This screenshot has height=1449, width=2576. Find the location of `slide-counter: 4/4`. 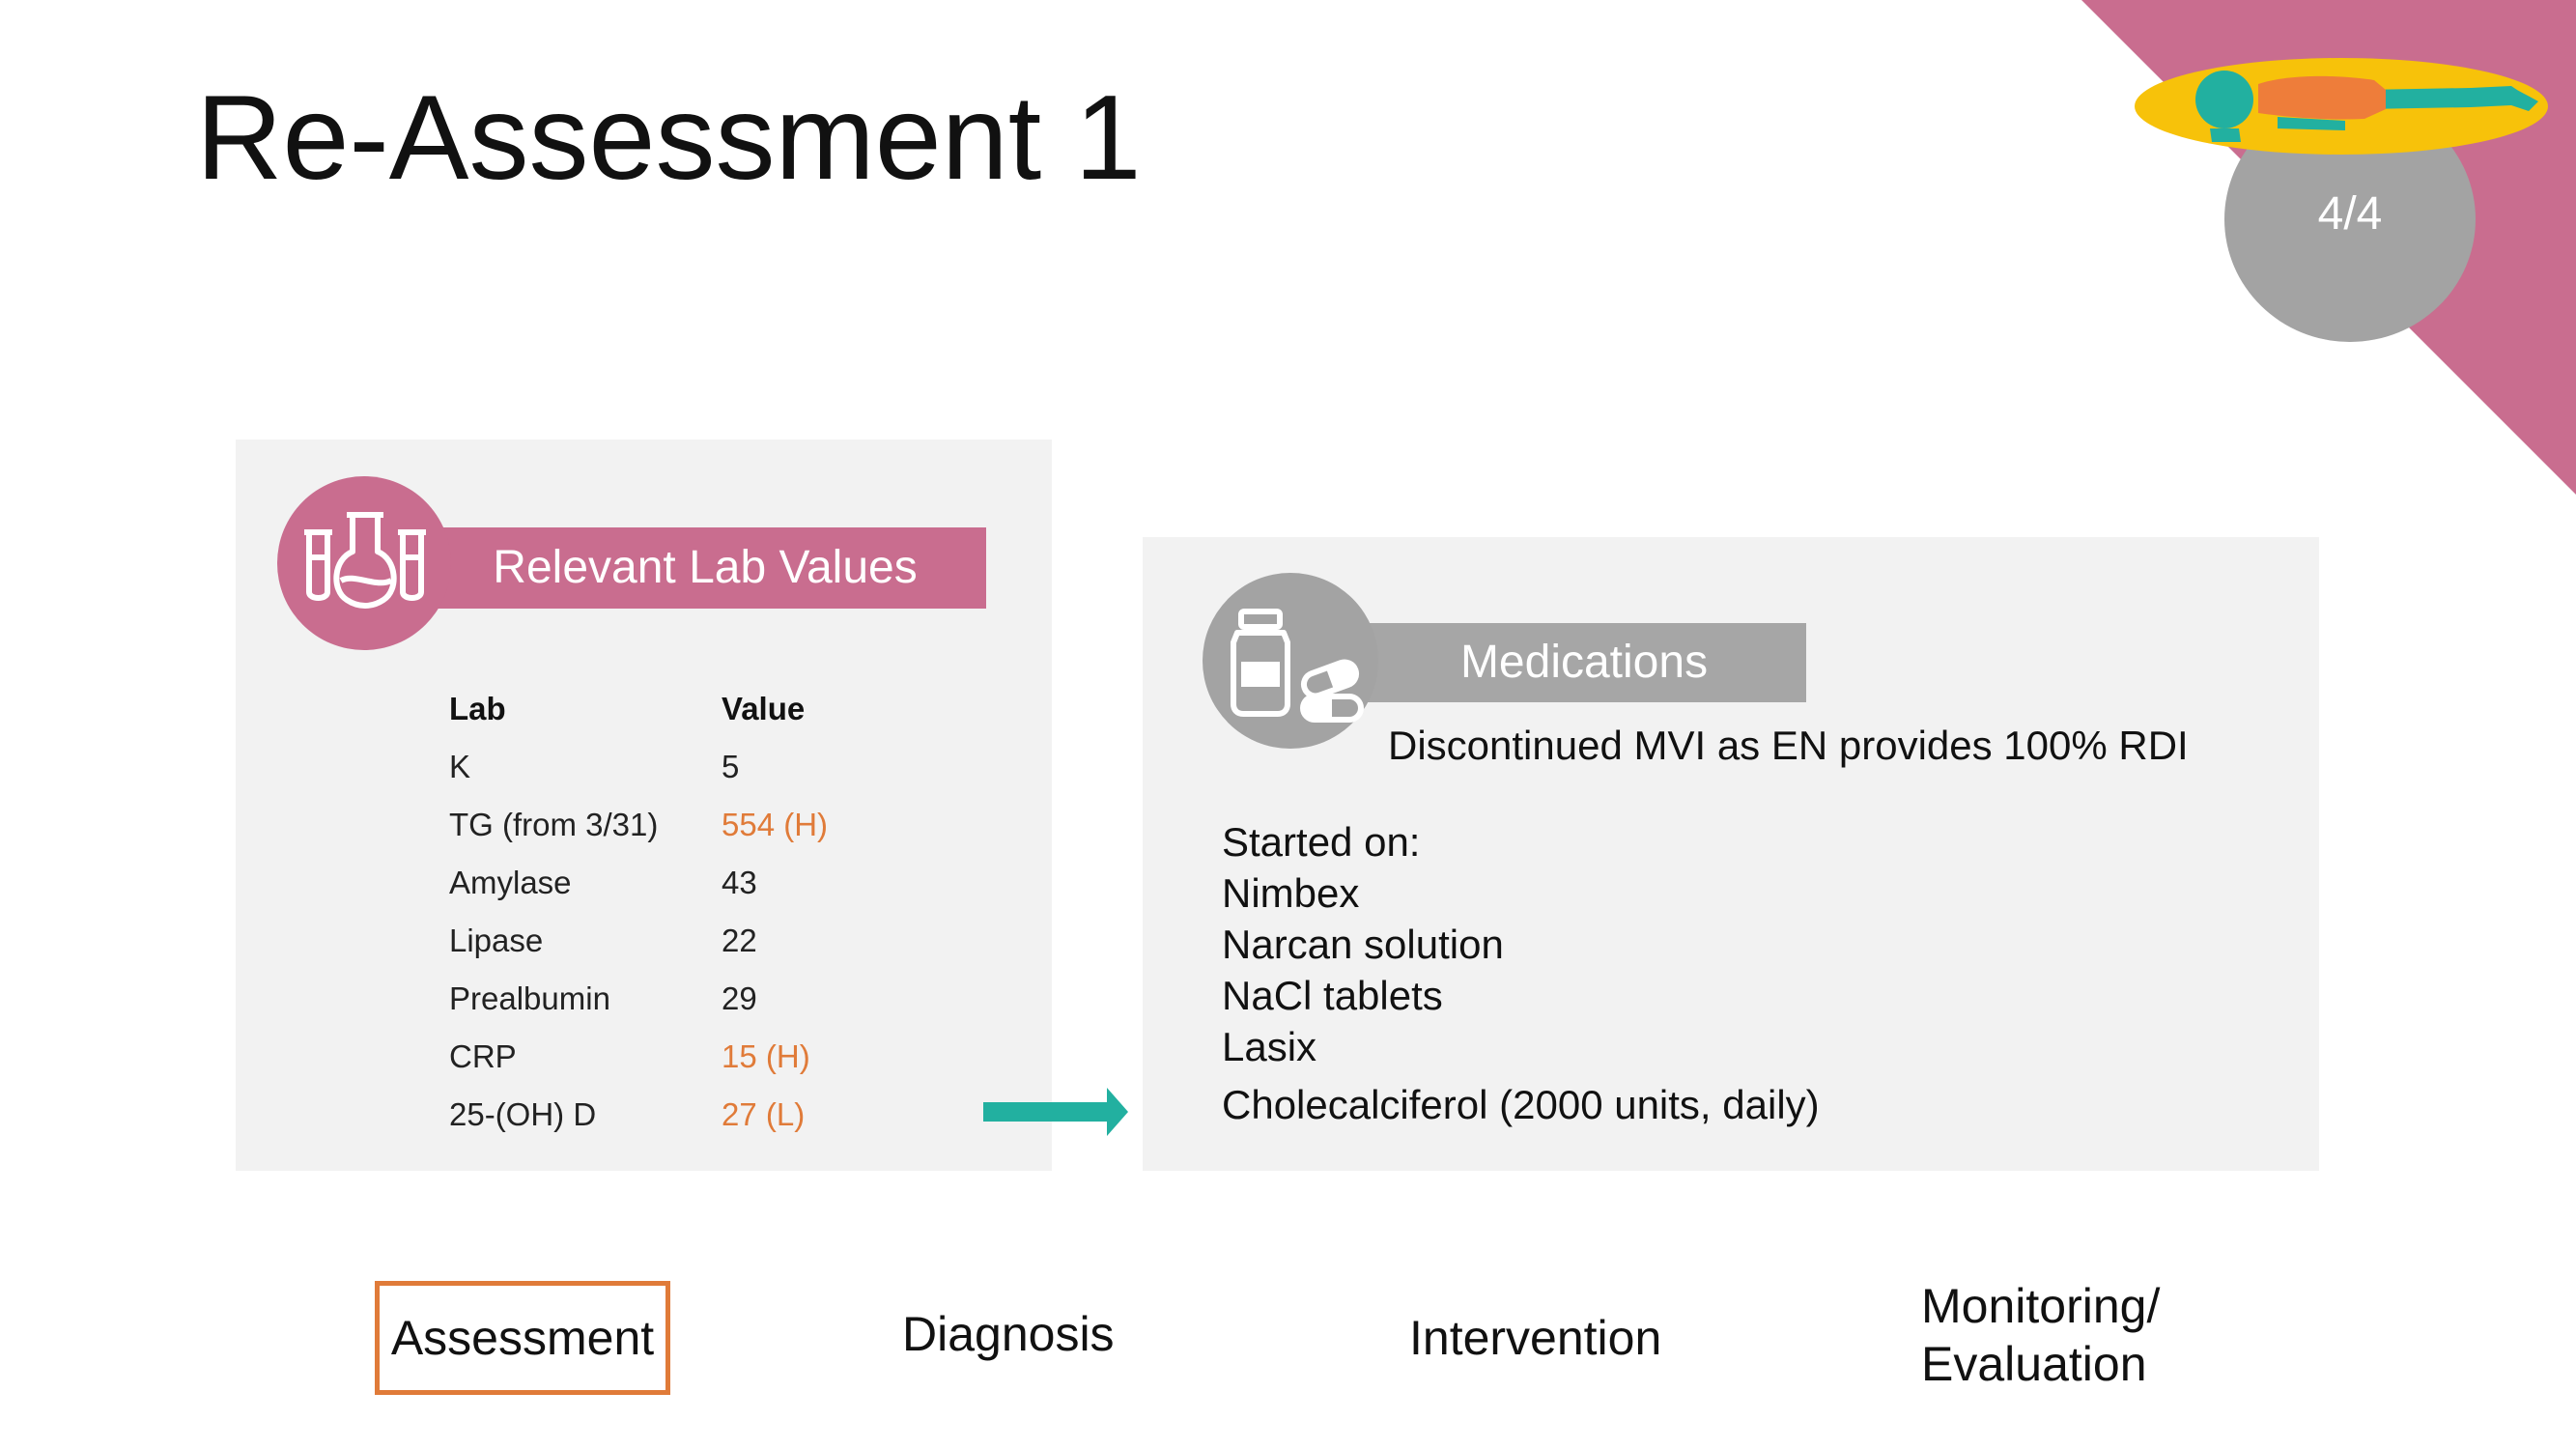

slide-counter: 4/4 is located at coordinates (2350, 214).